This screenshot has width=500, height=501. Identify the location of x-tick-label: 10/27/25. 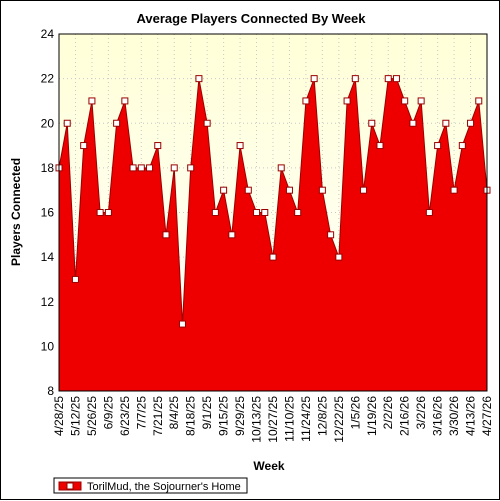
(273, 419).